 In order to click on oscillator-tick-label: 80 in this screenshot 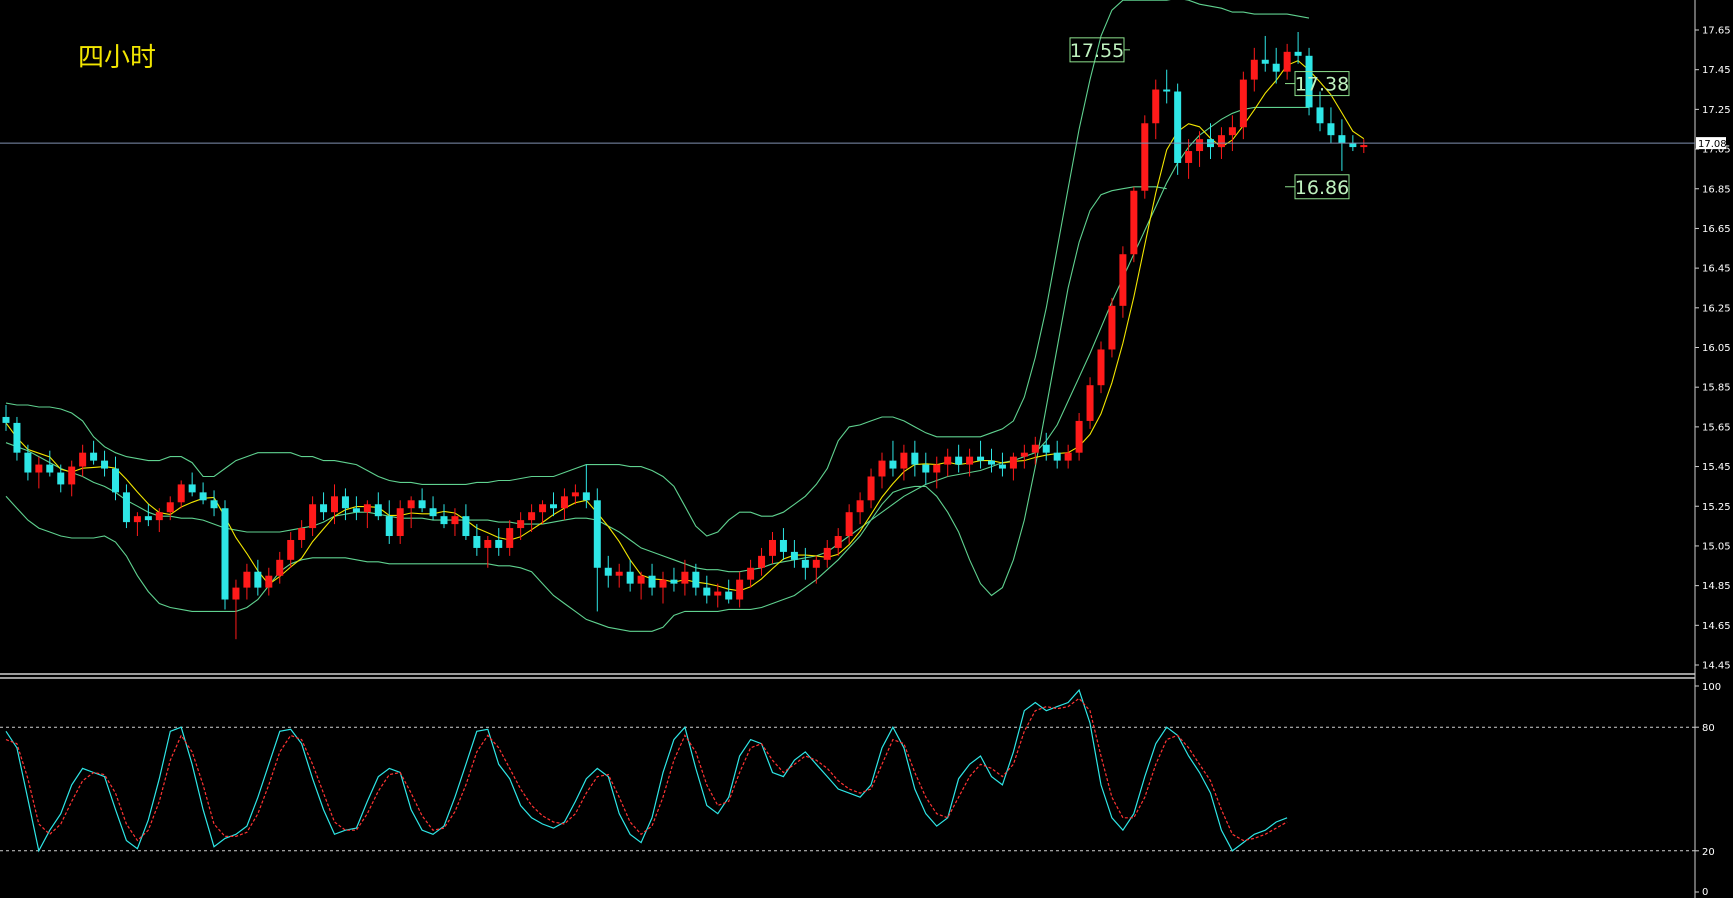, I will do `click(1708, 728)`.